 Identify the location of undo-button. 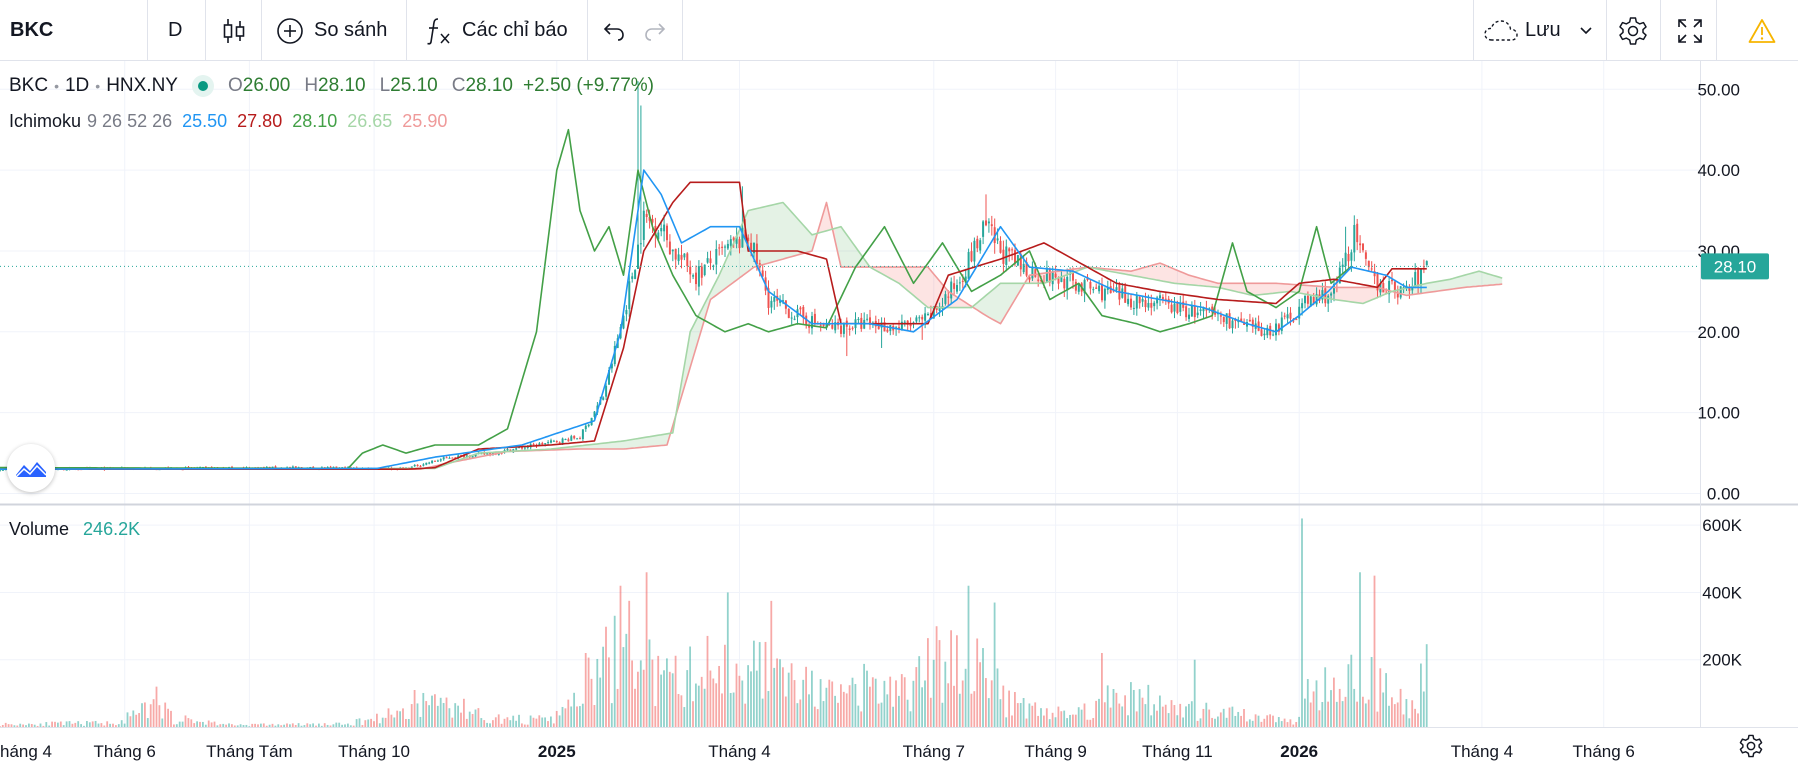
(614, 30).